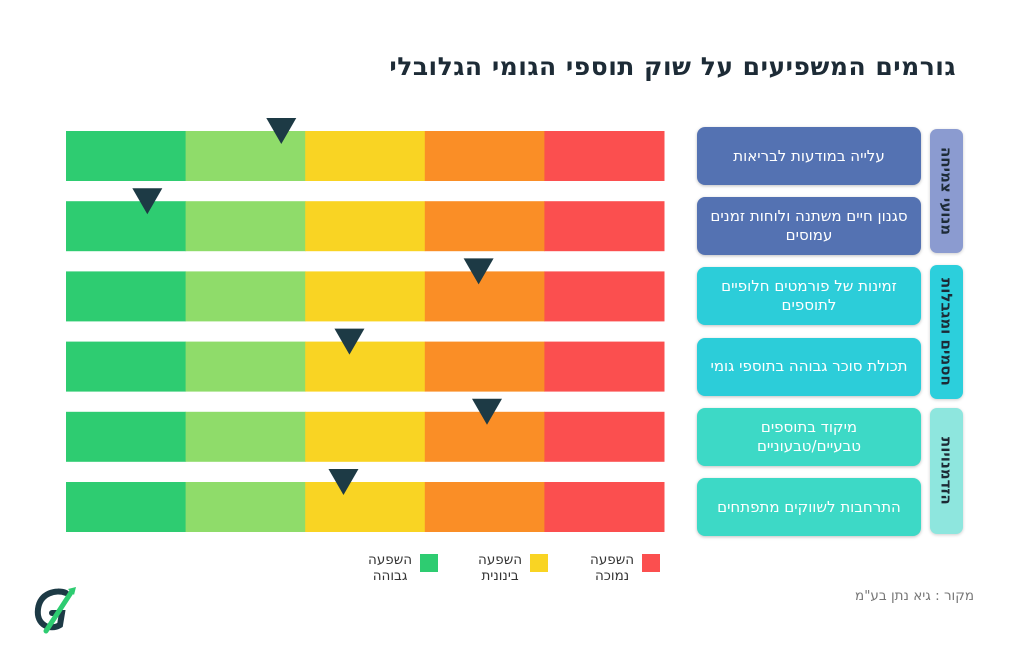 This screenshot has height=655, width=1024. Describe the element at coordinates (612, 568) in the screenshot. I see `legend-label-low: השפעה נמוכה` at that location.